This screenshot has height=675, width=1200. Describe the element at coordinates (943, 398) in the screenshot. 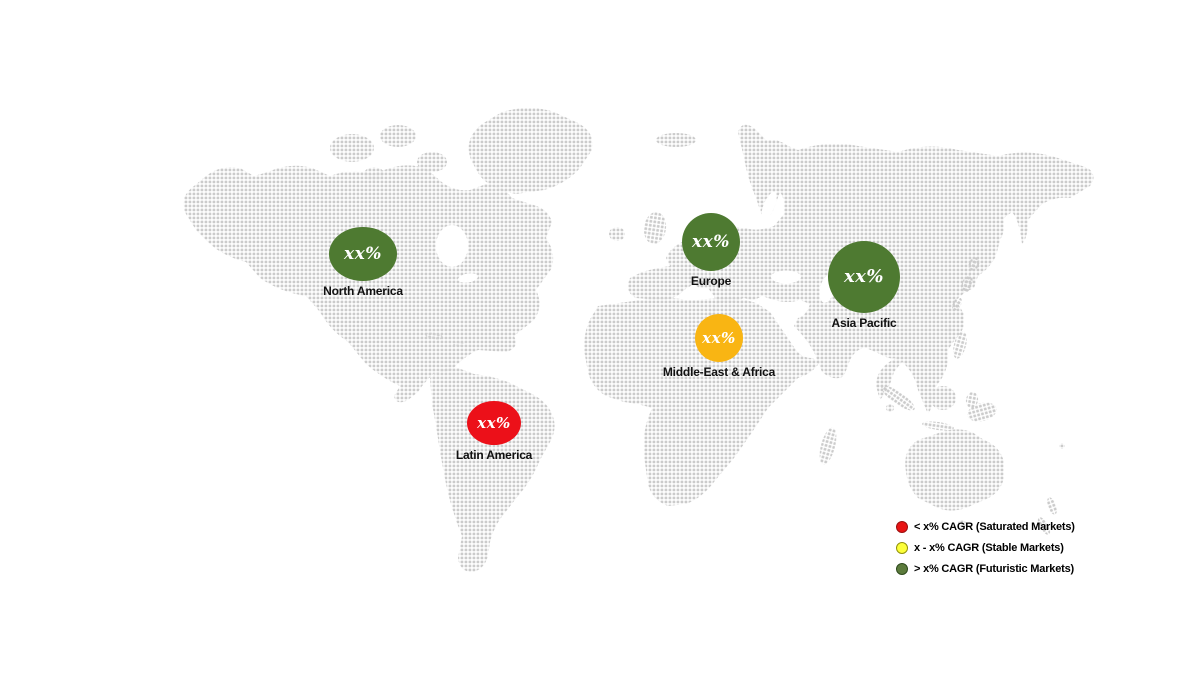

I see `island-borneo` at that location.